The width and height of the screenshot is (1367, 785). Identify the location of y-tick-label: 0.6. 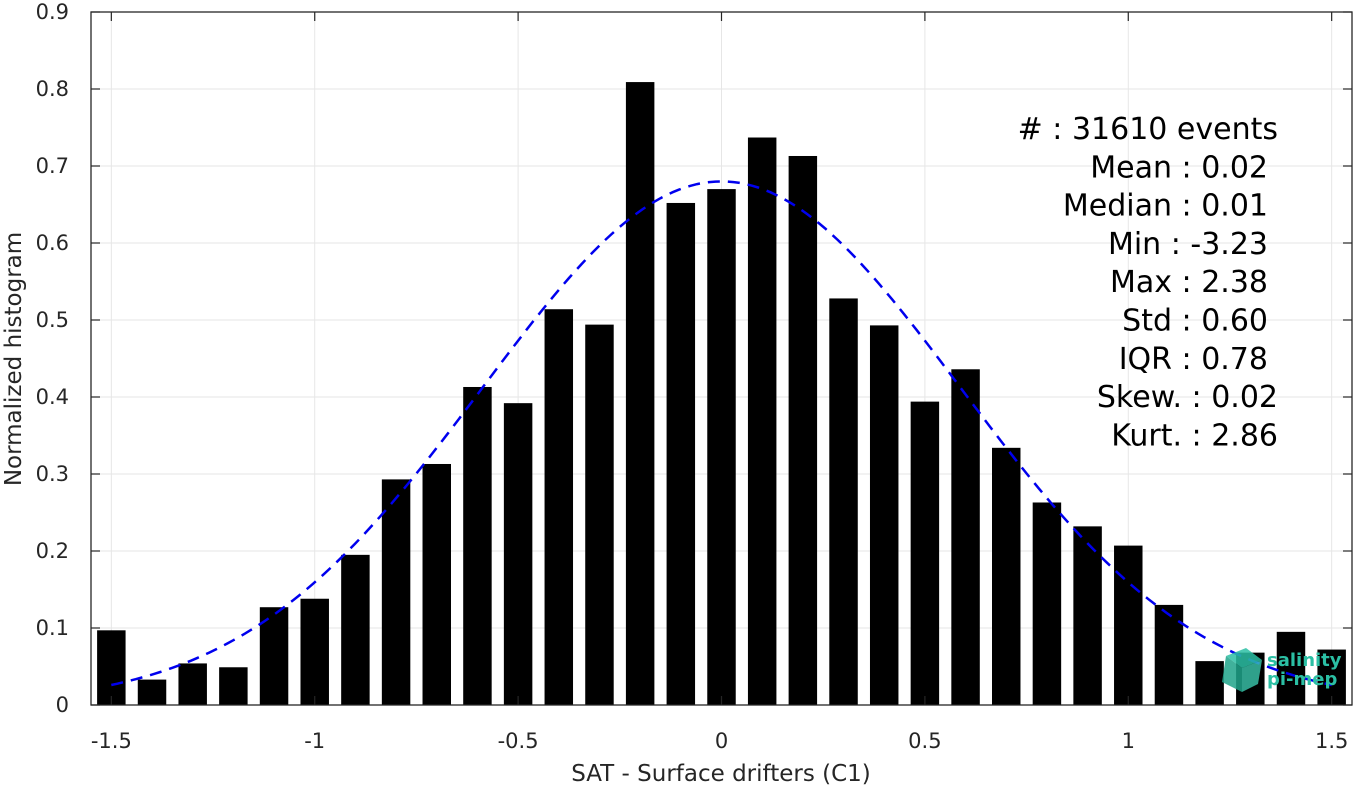
(52, 243).